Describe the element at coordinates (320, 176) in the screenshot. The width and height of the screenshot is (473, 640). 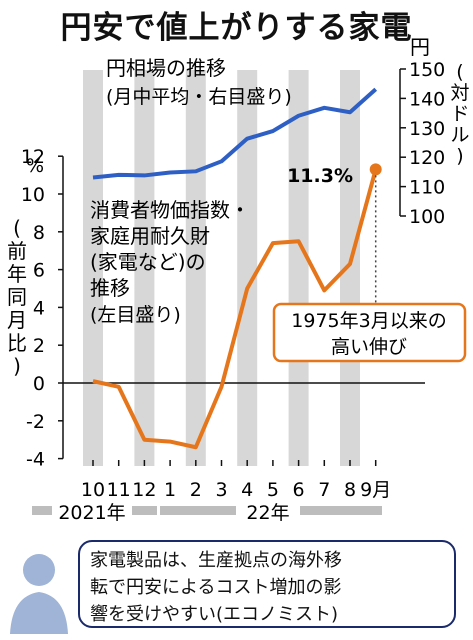
I see `last-value-label: 11.3%` at that location.